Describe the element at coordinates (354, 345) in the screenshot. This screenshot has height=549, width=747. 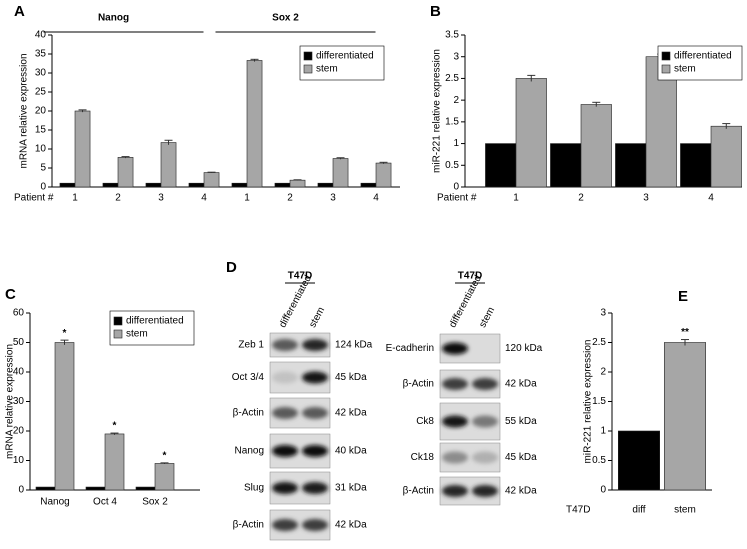
I see `size-label: 124 kDa` at that location.